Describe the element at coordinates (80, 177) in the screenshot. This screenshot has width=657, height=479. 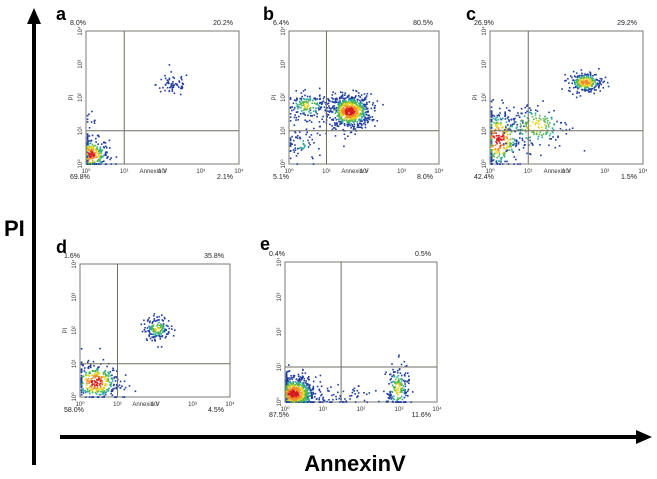
I see `quadrant-percent-lower-left: 69.8%` at that location.